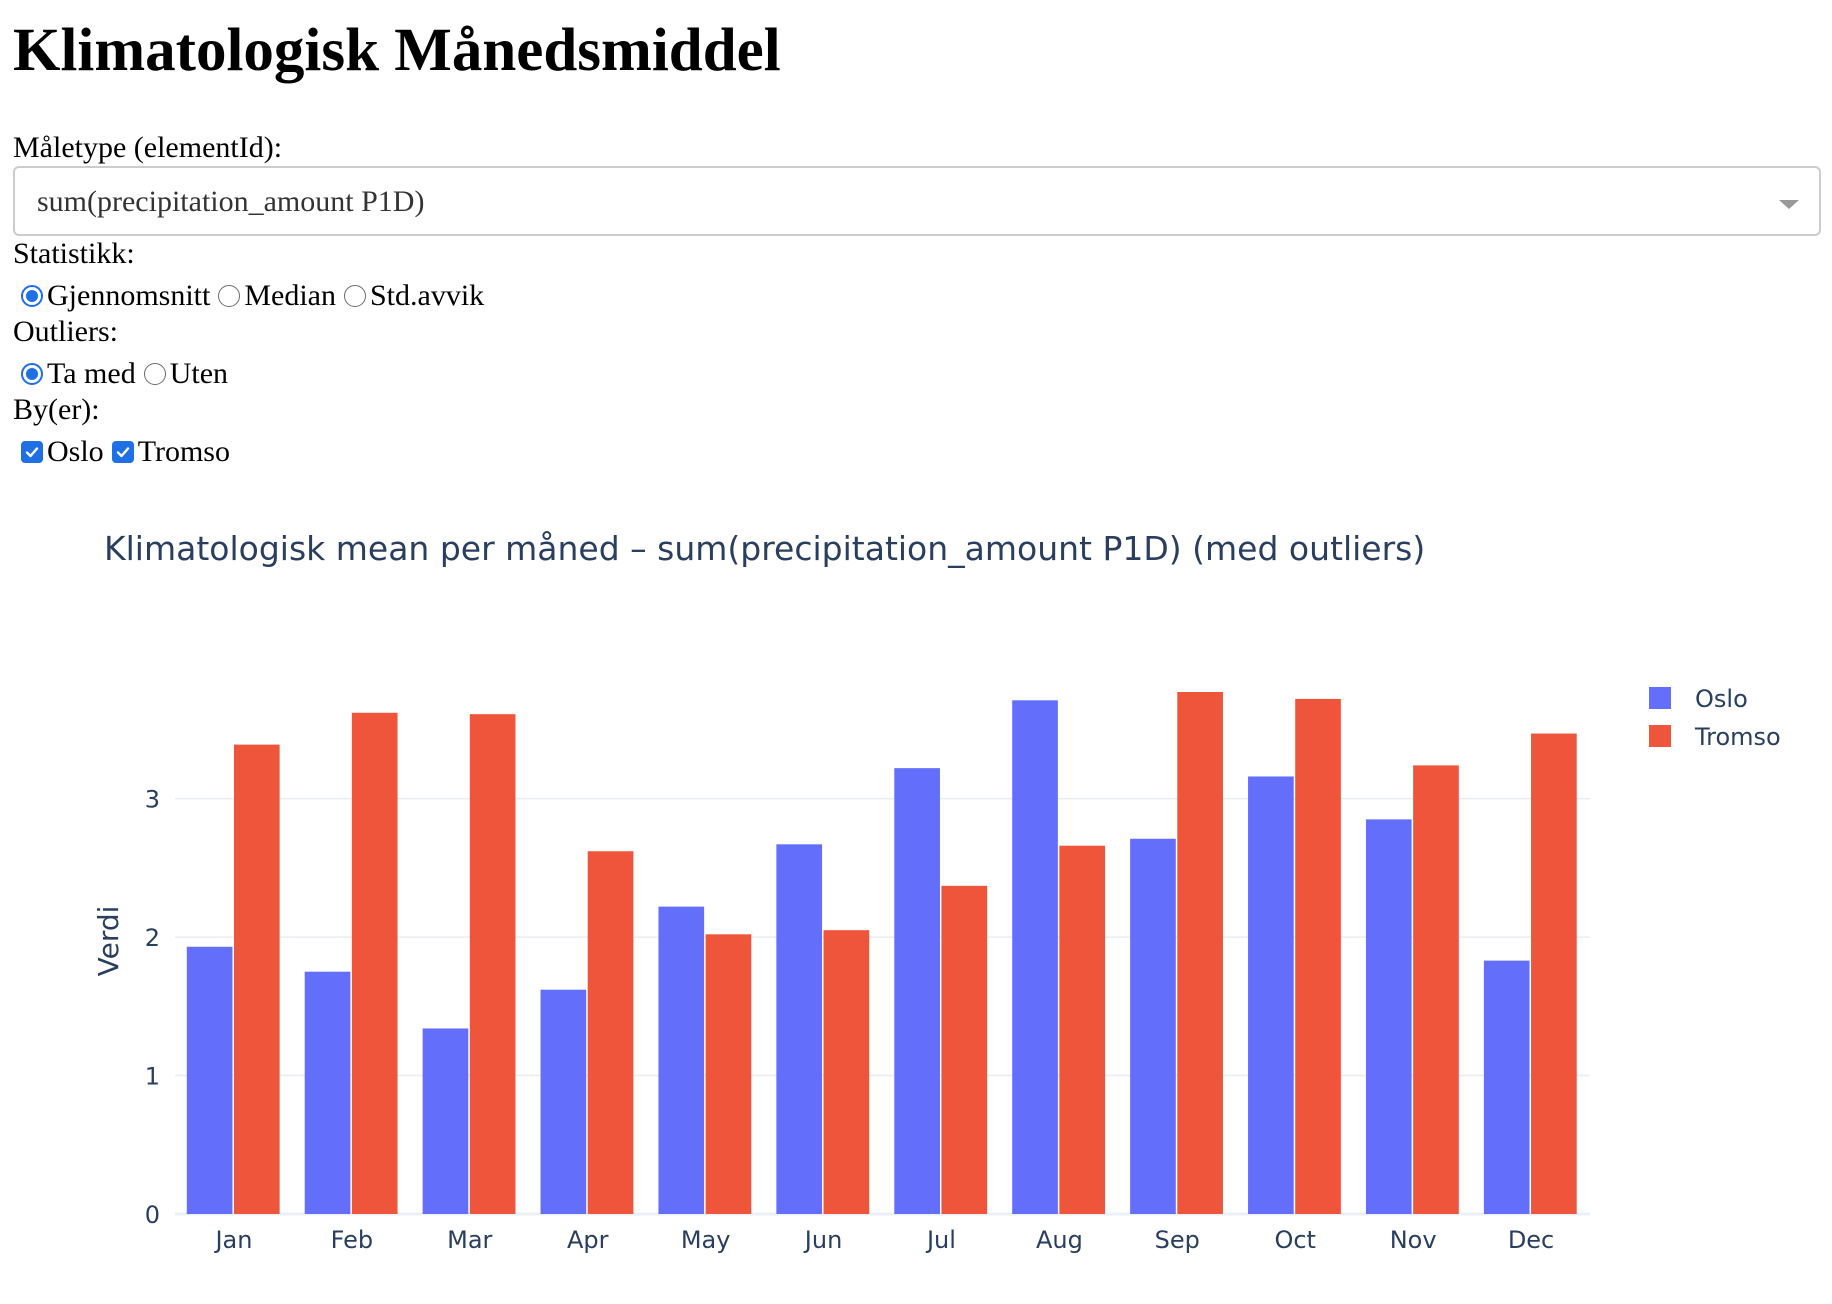 The width and height of the screenshot is (1832, 1304). What do you see at coordinates (1271, 995) in the screenshot?
I see `bar-oslo-oct` at bounding box center [1271, 995].